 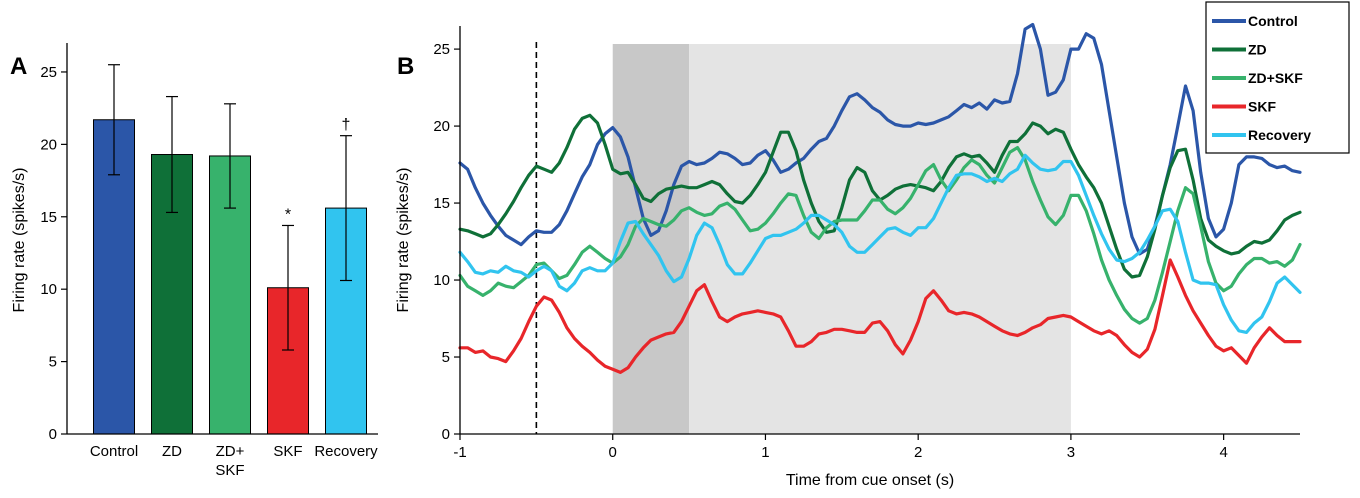 I want to click on legend-items: Control ZD ZD+SKF SKF Recovery, so click(x=1261, y=78).